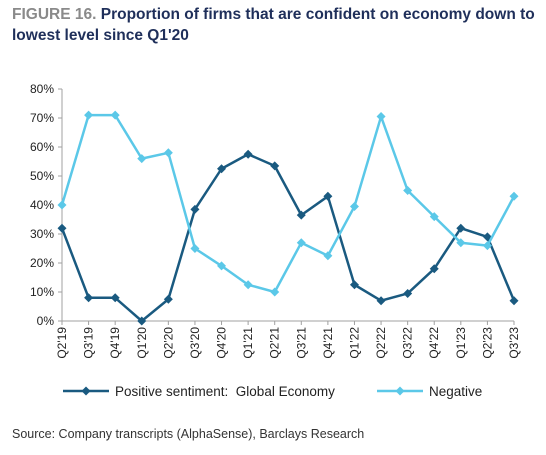 The image size is (546, 455). I want to click on x-tick-label: Q1'22, so click(354, 343).